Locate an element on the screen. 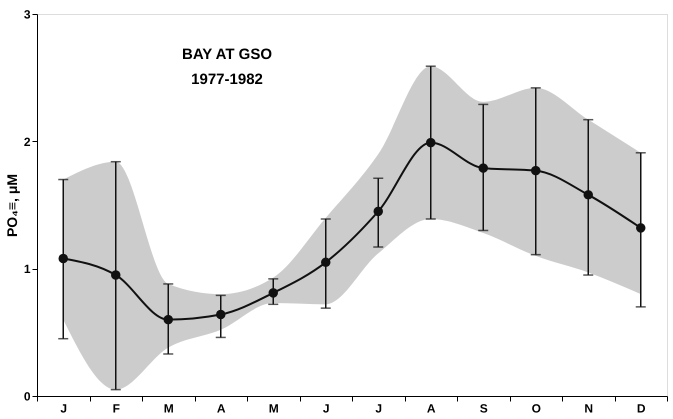 Image resolution: width=673 pixels, height=419 pixels. y-tick-label: 3 is located at coordinates (27, 15).